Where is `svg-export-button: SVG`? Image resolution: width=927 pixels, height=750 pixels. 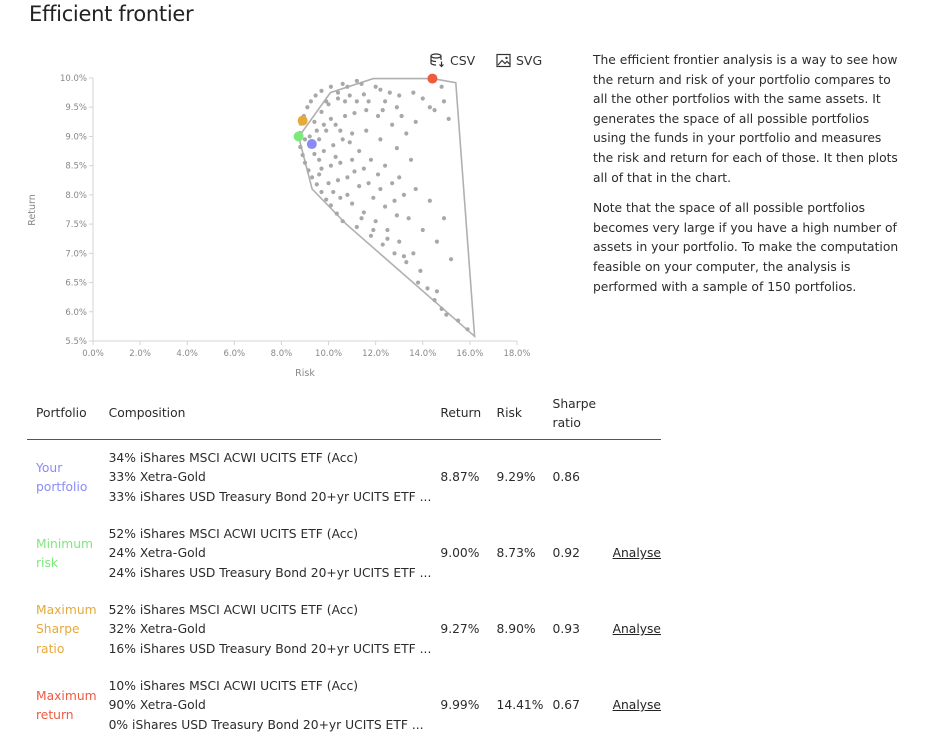 svg-export-button: SVG is located at coordinates (519, 60).